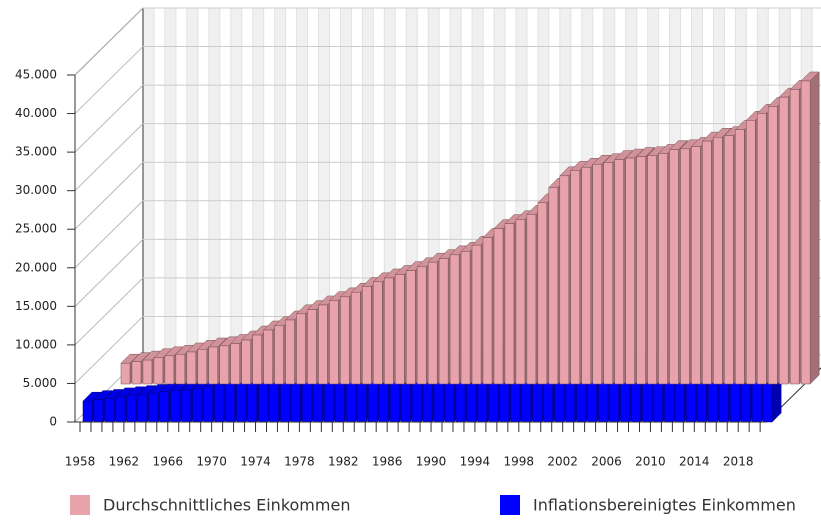 The width and height of the screenshot is (821, 520). What do you see at coordinates (167, 462) in the screenshot?
I see `x-tick-label: 1966` at bounding box center [167, 462].